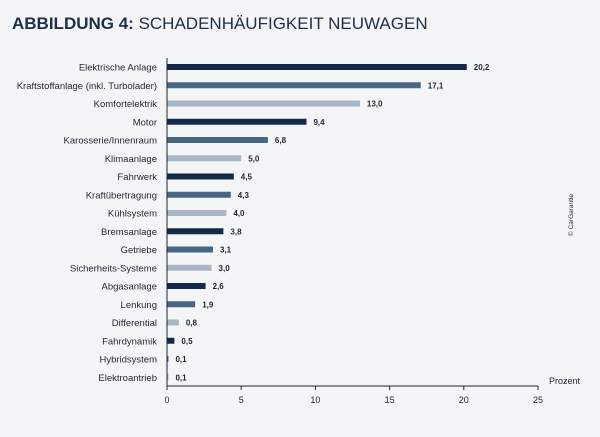 The image size is (600, 437). I want to click on category-label: Elektroantrieb, so click(127, 378).